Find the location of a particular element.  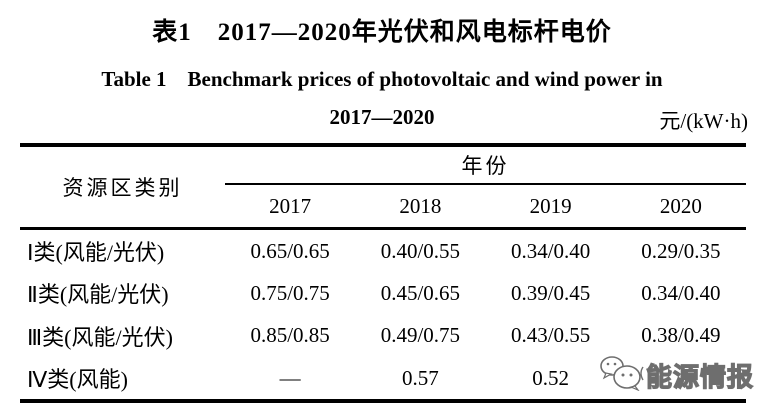

year-column-header: 2018 is located at coordinates (420, 205).